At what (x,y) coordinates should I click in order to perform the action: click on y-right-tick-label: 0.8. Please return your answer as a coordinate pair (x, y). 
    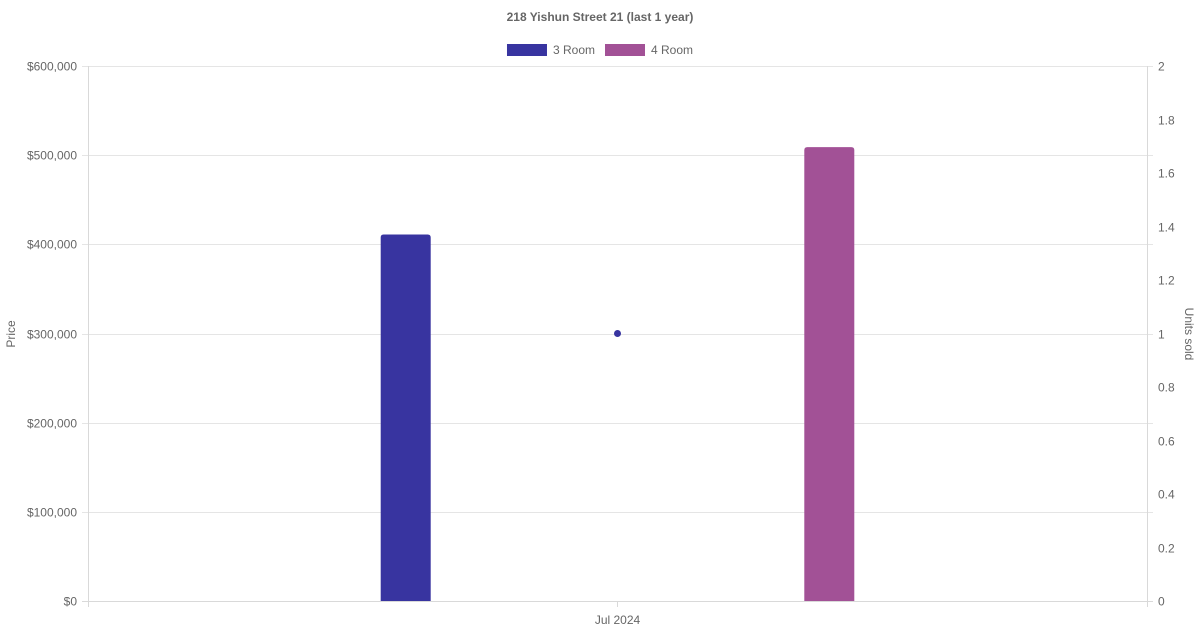
    Looking at the image, I should click on (1166, 388).